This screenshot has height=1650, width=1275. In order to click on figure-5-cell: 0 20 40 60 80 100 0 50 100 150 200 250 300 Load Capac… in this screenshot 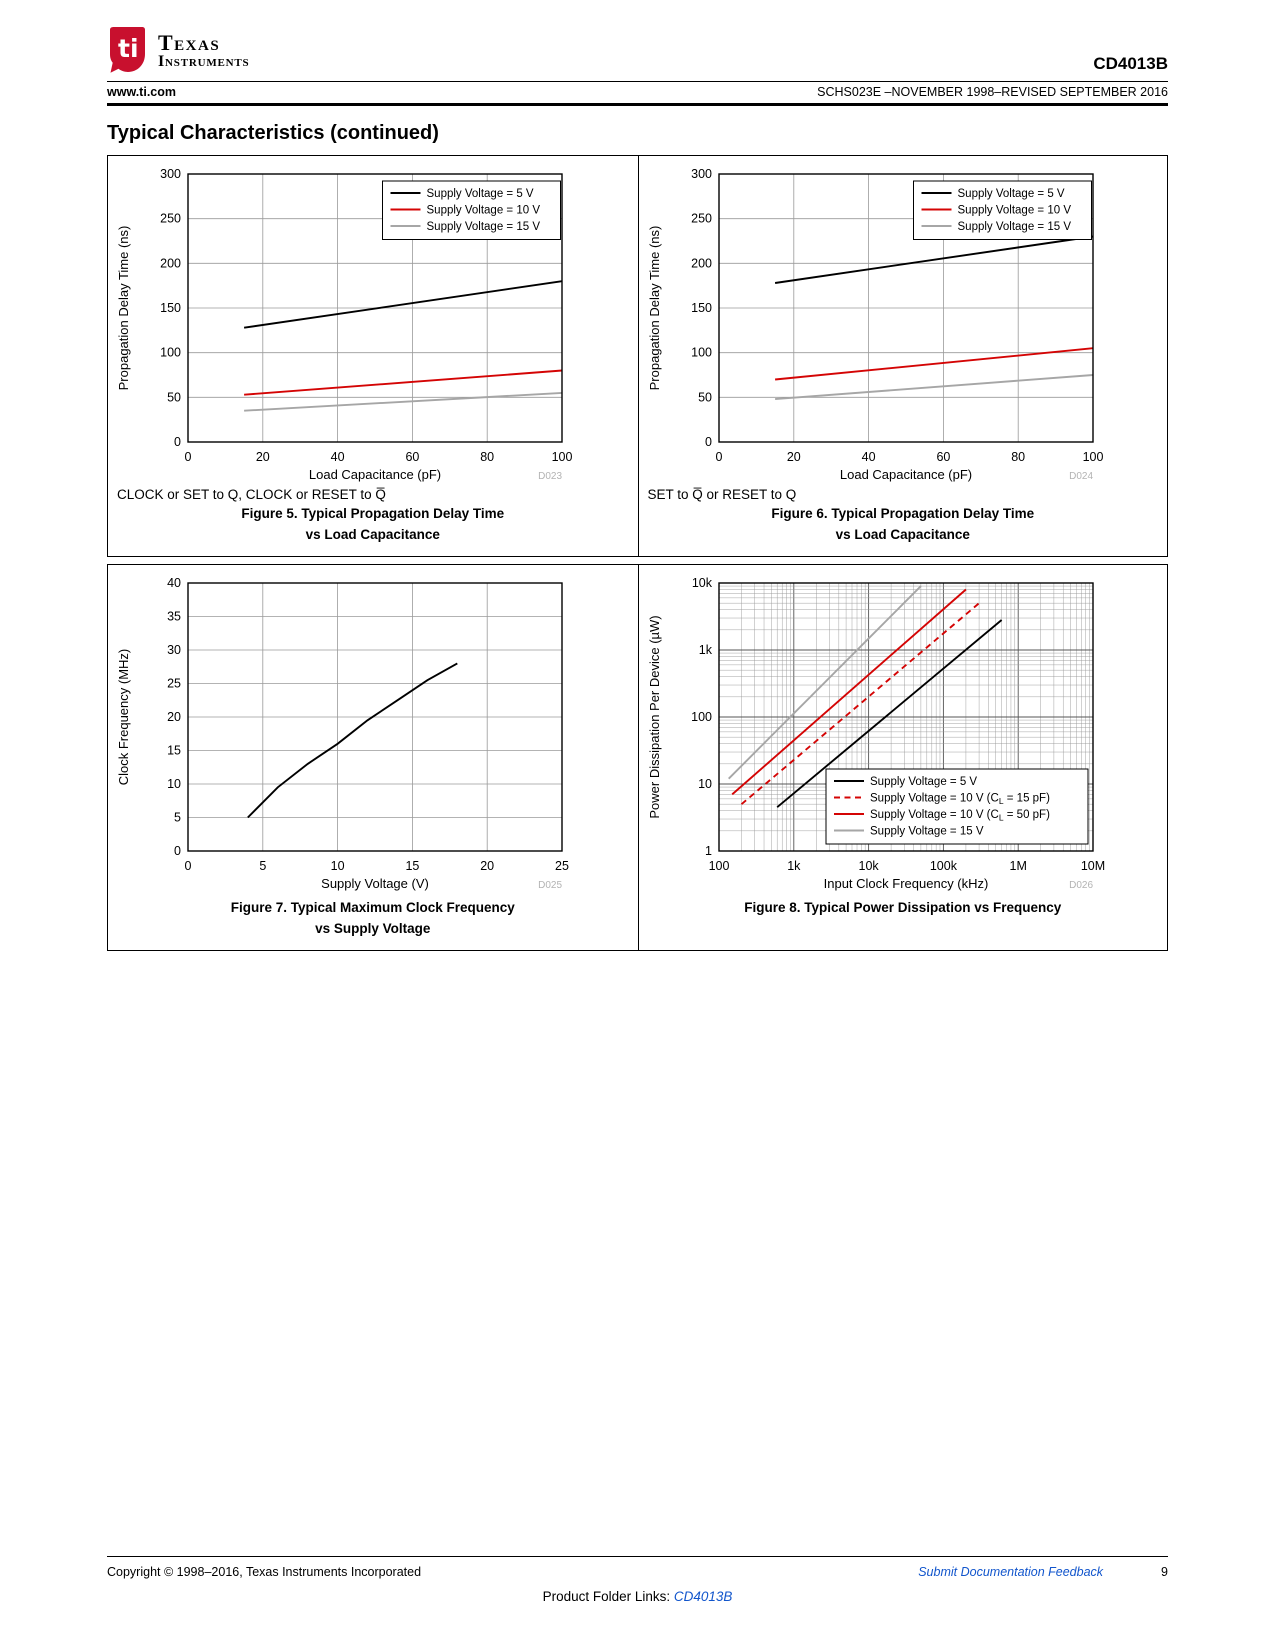, I will do `click(373, 356)`.